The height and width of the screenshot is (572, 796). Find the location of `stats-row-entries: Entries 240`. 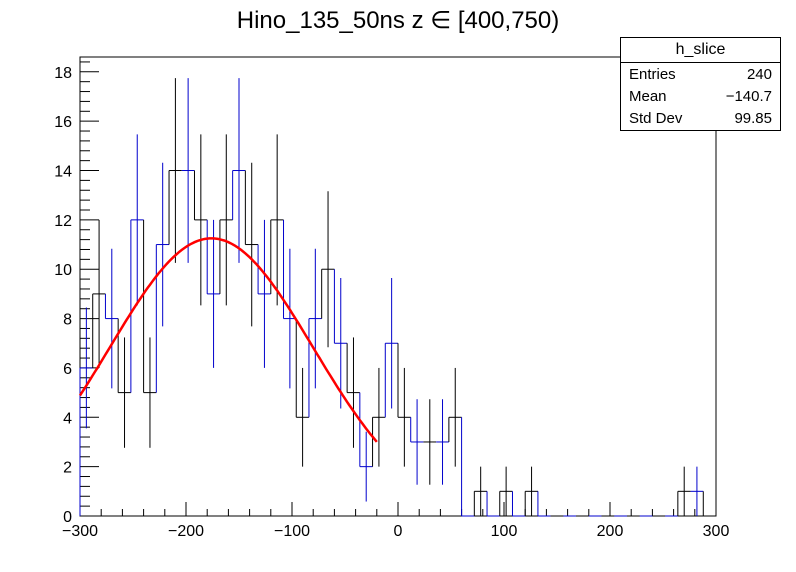

stats-row-entries: Entries 240 is located at coordinates (700, 74).